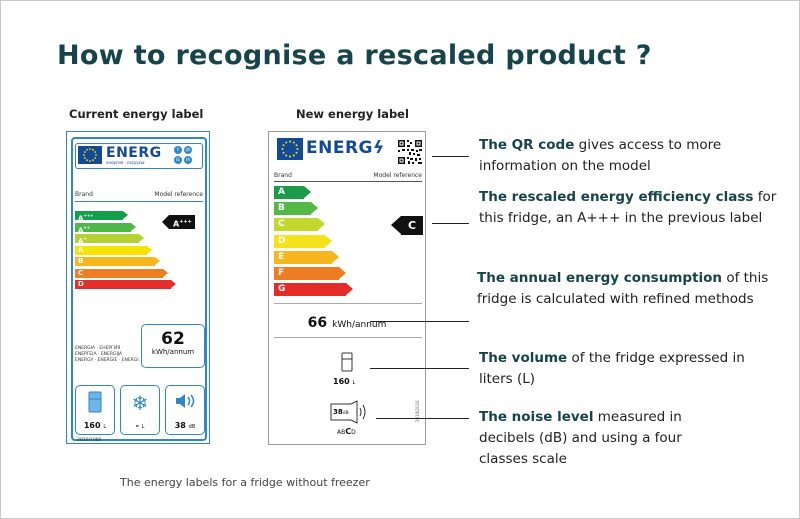 This screenshot has height=519, width=800. What do you see at coordinates (352, 114) in the screenshot?
I see `new-label-heading: New energy label` at bounding box center [352, 114].